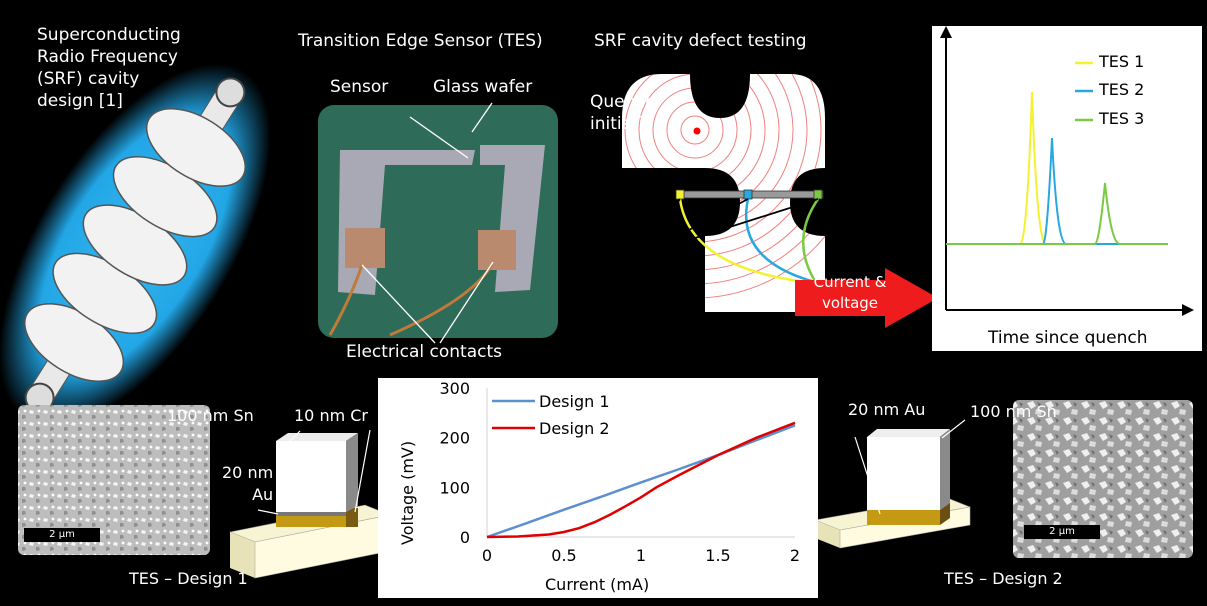 The width and height of the screenshot is (1207, 606). What do you see at coordinates (850, 282) in the screenshot?
I see `arrow-line-1: Current &` at bounding box center [850, 282].